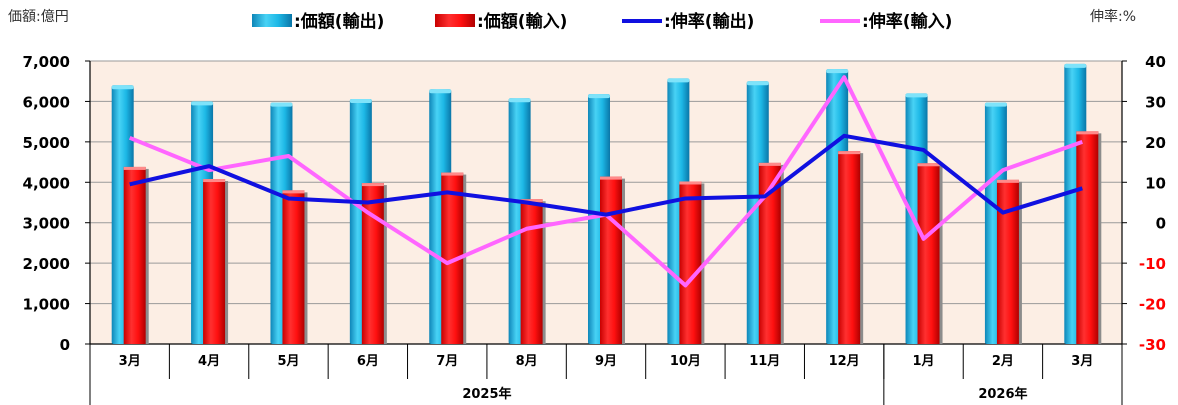 Image resolution: width=1178 pixels, height=405 pixels. What do you see at coordinates (46, 264) in the screenshot?
I see `left-axis-tick-label: 2,000` at bounding box center [46, 264].